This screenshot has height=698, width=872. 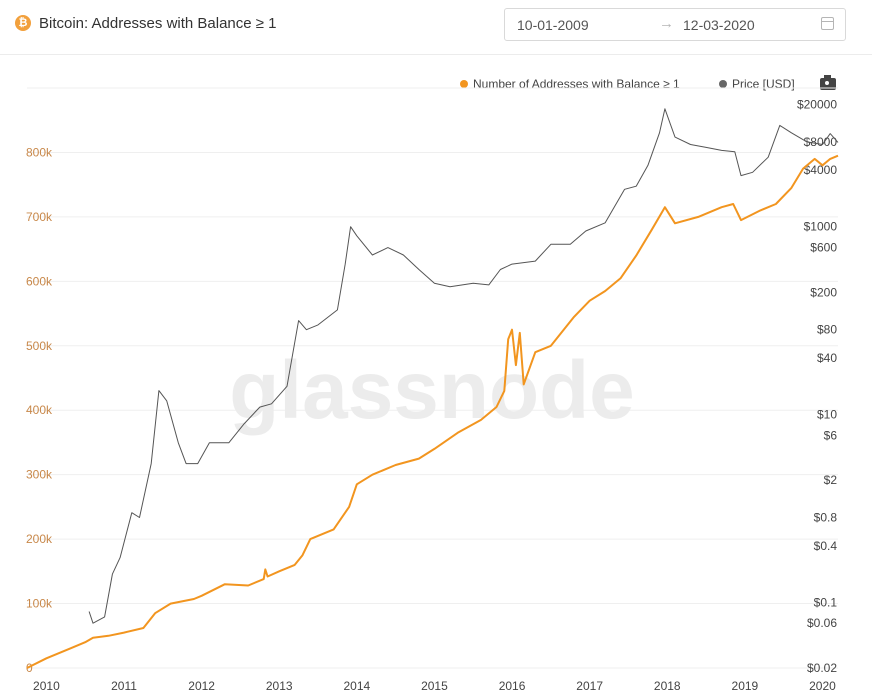 What do you see at coordinates (356, 686) in the screenshot?
I see `x-tick-label: 2014` at bounding box center [356, 686].